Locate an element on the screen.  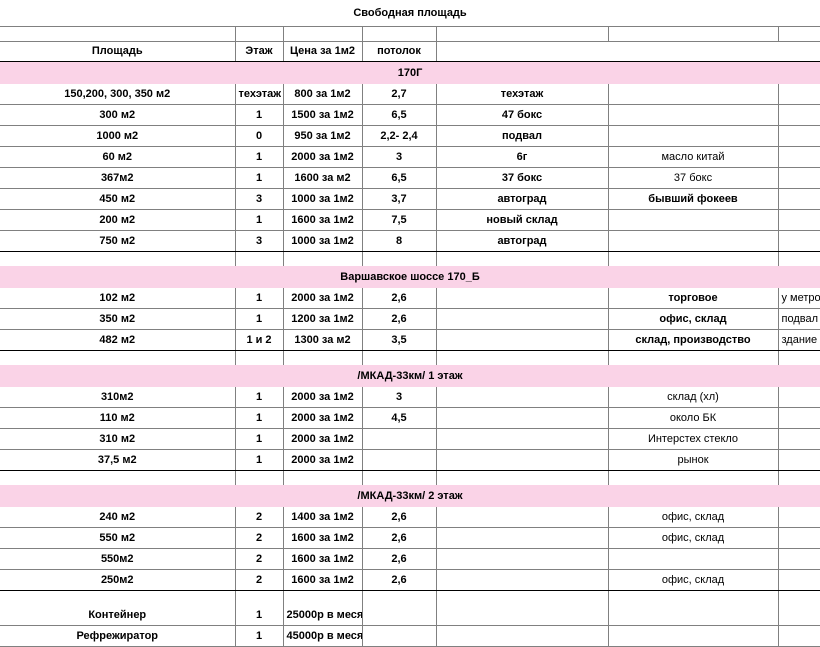
table-row: 550 м2 2 1600 за 1м2 2,6 офис, склад is located at coordinates (410, 538).